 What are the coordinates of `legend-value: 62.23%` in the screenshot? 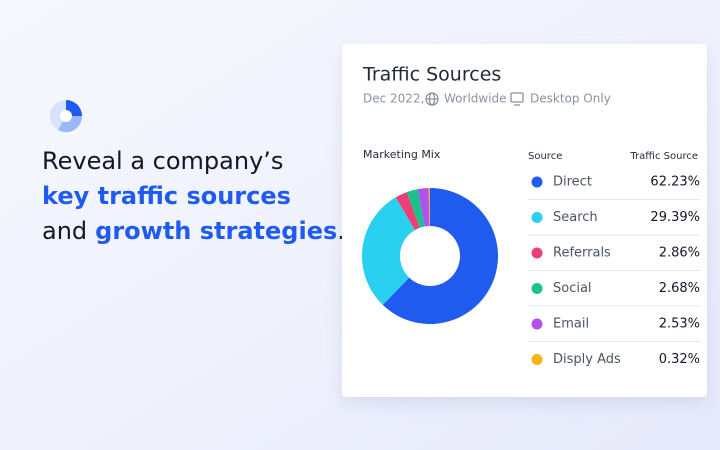 It's located at (675, 182).